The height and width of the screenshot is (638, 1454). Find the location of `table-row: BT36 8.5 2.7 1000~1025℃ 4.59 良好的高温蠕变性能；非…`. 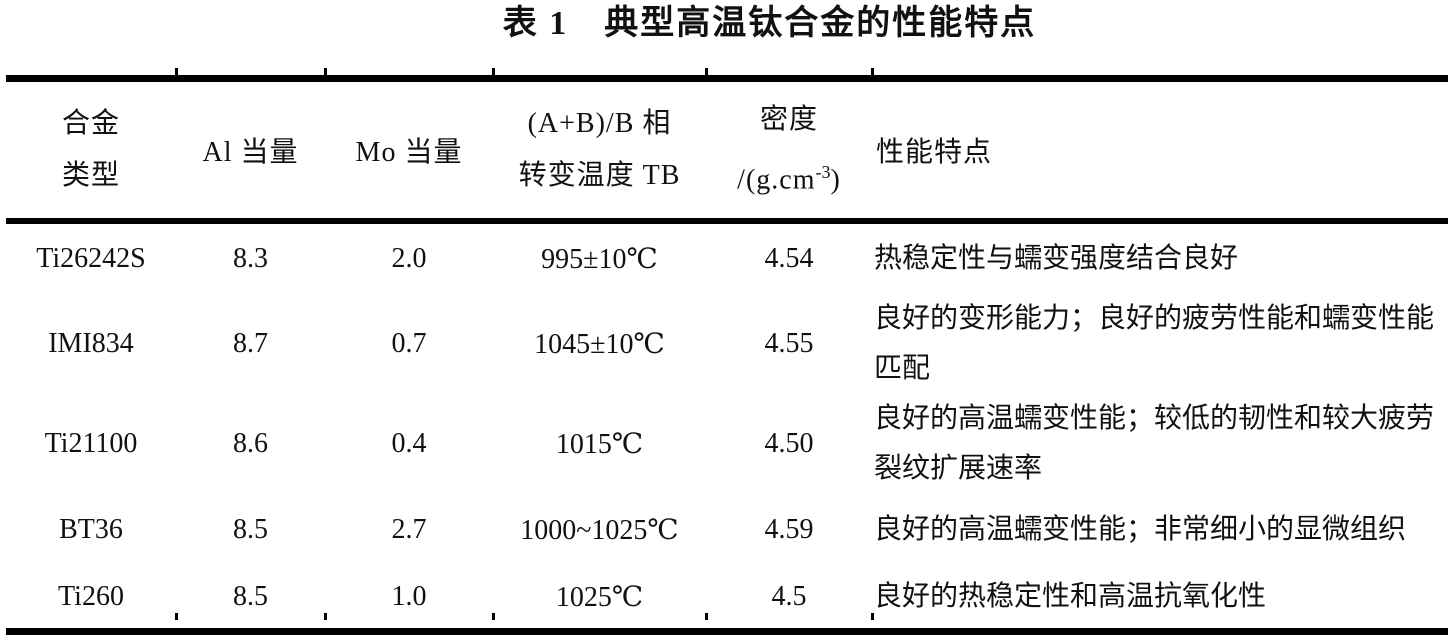

table-row: BT36 8.5 2.7 1000~1025℃ 4.59 良好的高温蠕变性能；非… is located at coordinates (727, 530).